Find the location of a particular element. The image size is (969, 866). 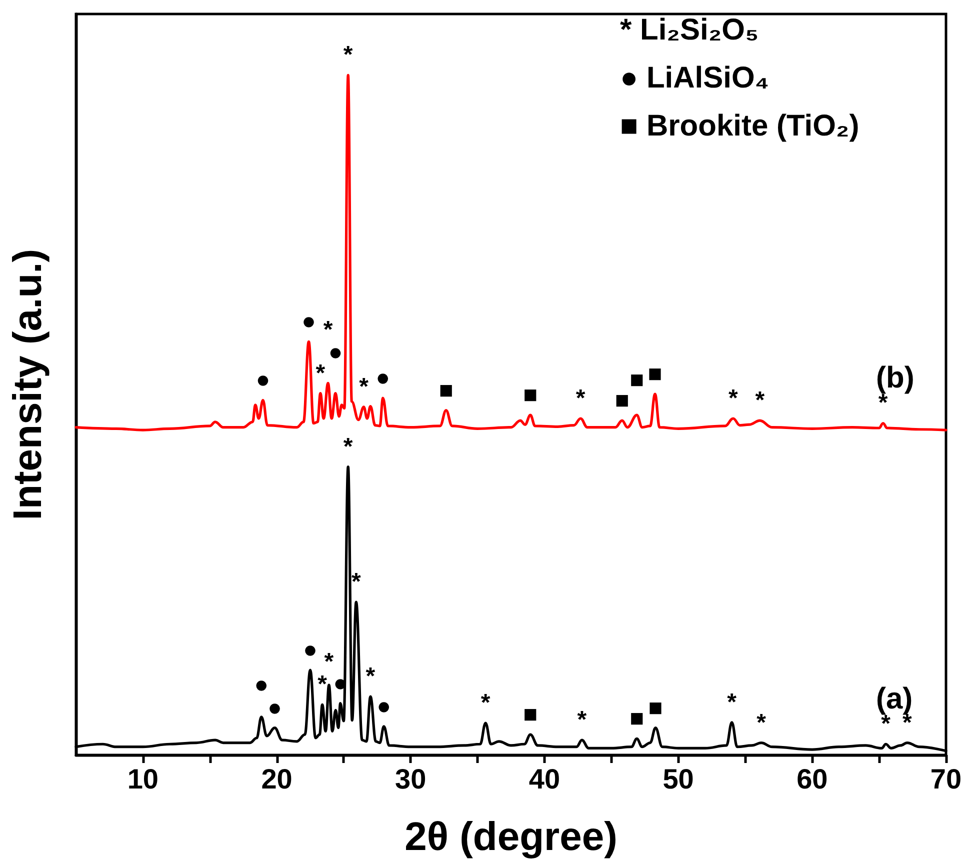

x-tick-label: 50 is located at coordinates (678, 779).